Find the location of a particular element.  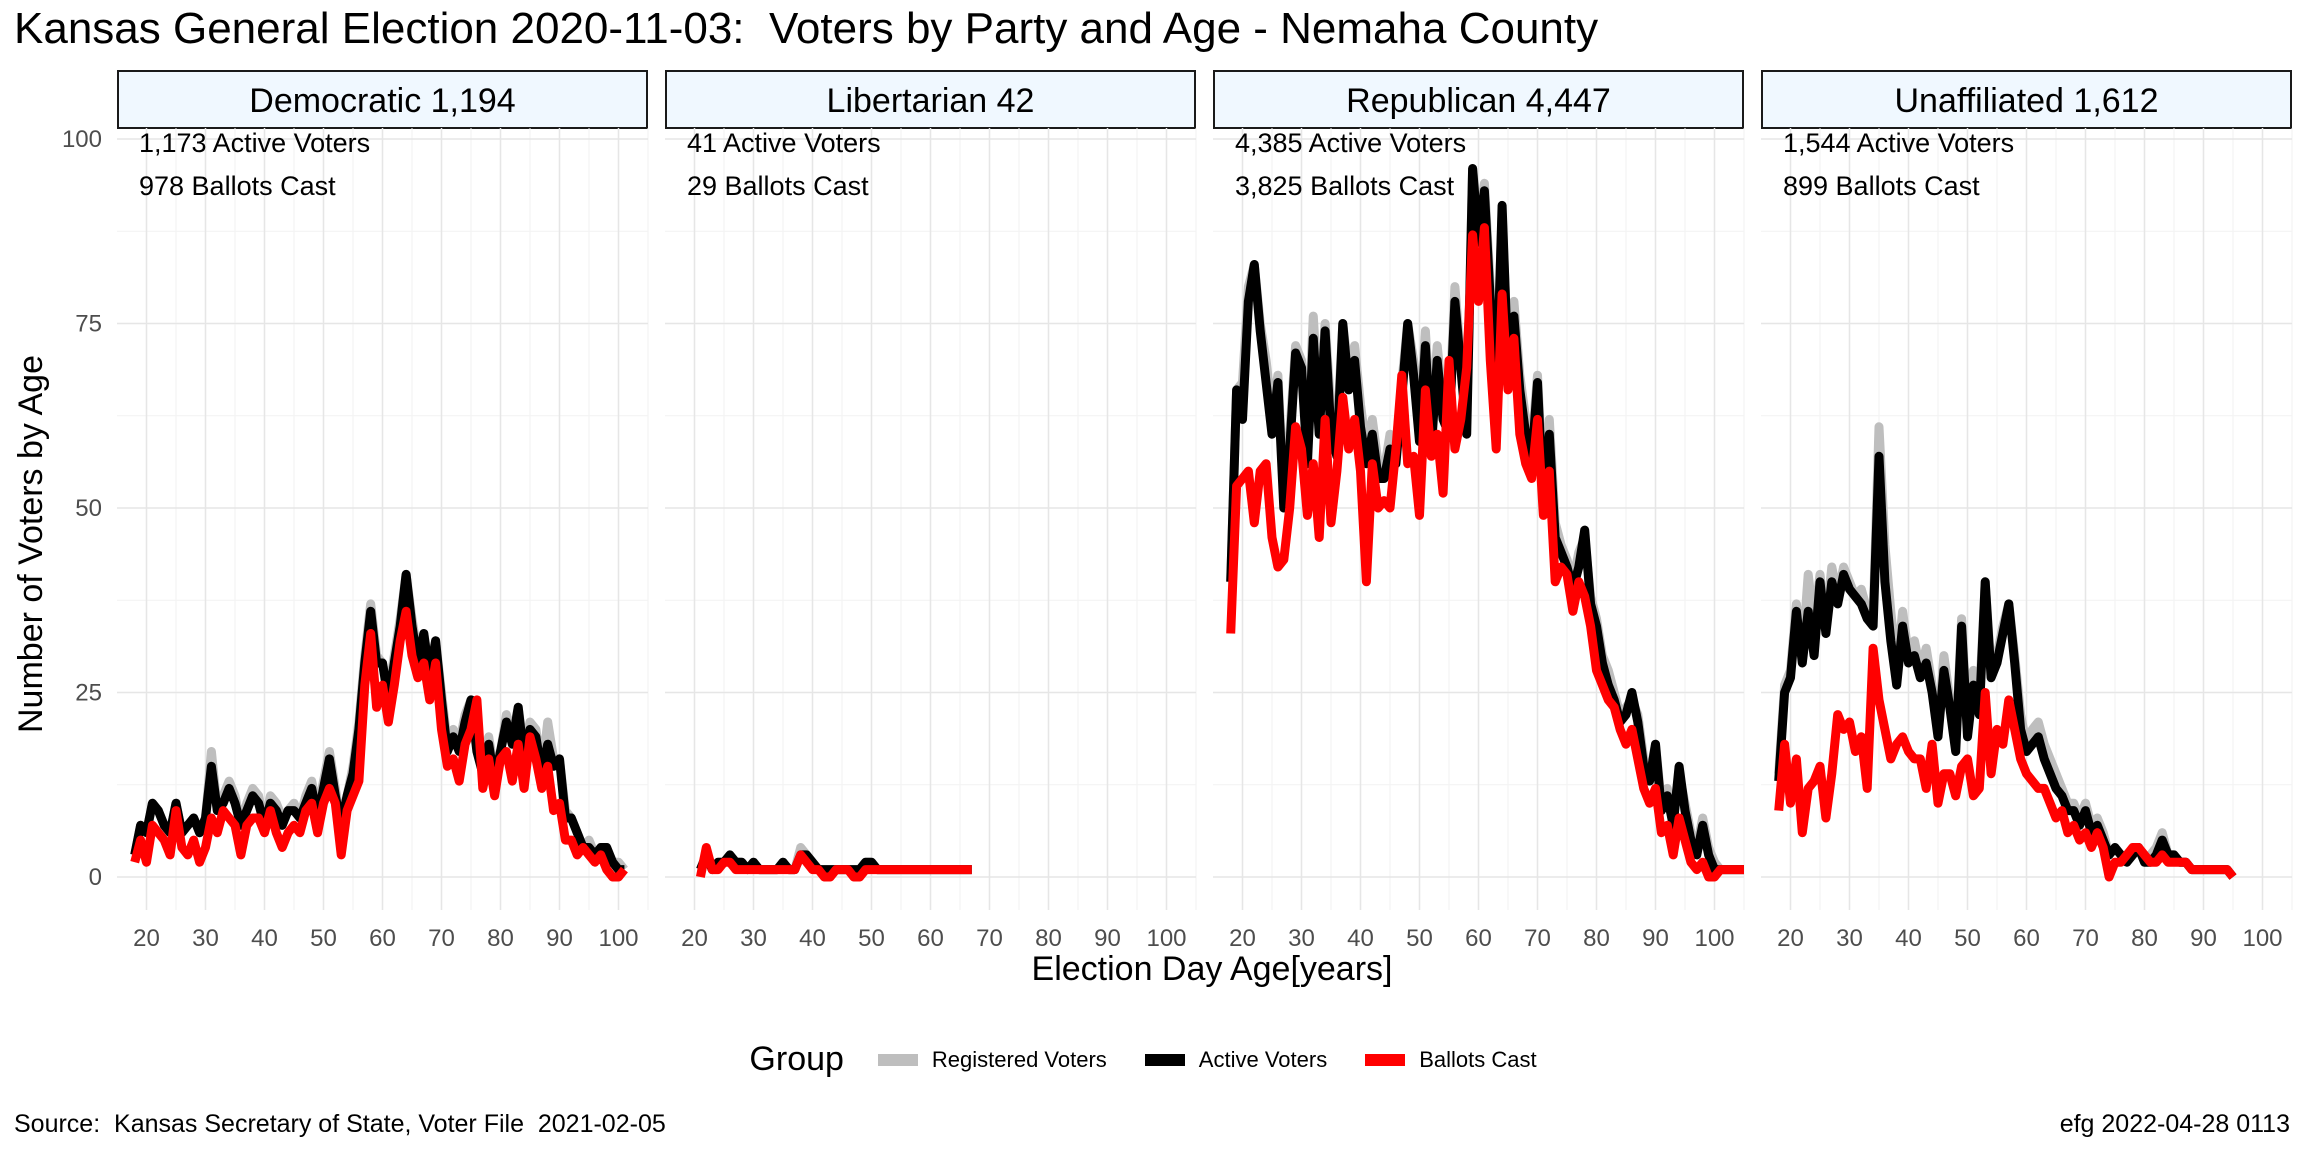

facet-strip-label: Unaffiliated 1,612 is located at coordinates (2026, 101).